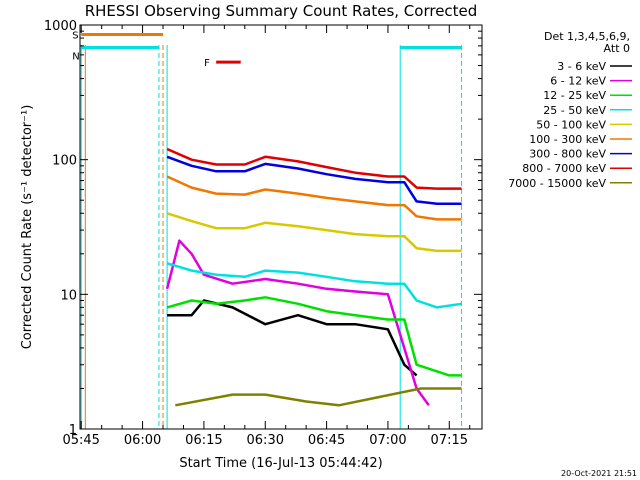 This screenshot has width=640, height=480. Describe the element at coordinates (564, 168) in the screenshot. I see `legend-label: 800 - 7000 keV` at that location.